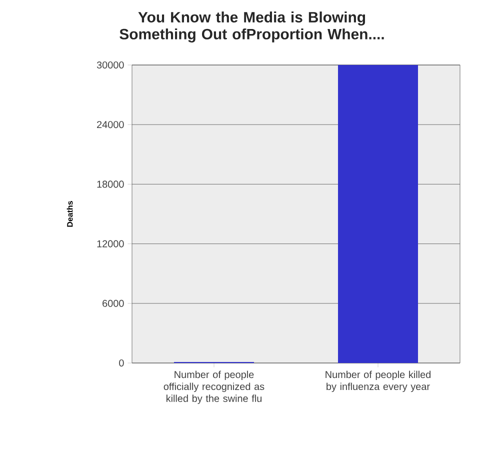  I want to click on y-tick-label: 0, so click(121, 363).